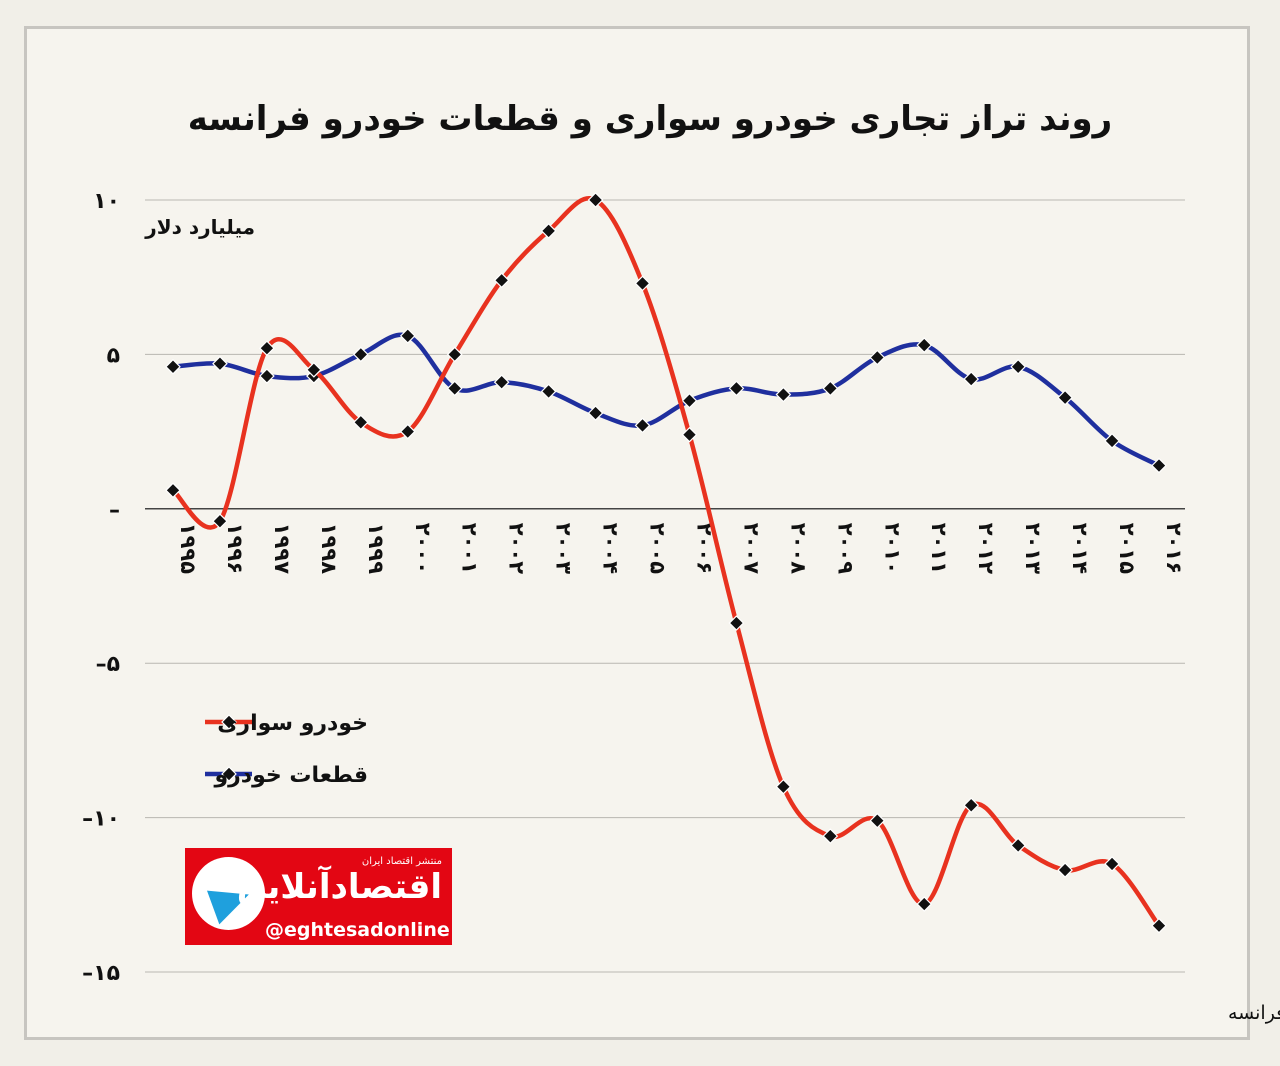  Describe the element at coordinates (106, 201) in the screenshot. I see `y-tick-label: ۱۰` at that location.